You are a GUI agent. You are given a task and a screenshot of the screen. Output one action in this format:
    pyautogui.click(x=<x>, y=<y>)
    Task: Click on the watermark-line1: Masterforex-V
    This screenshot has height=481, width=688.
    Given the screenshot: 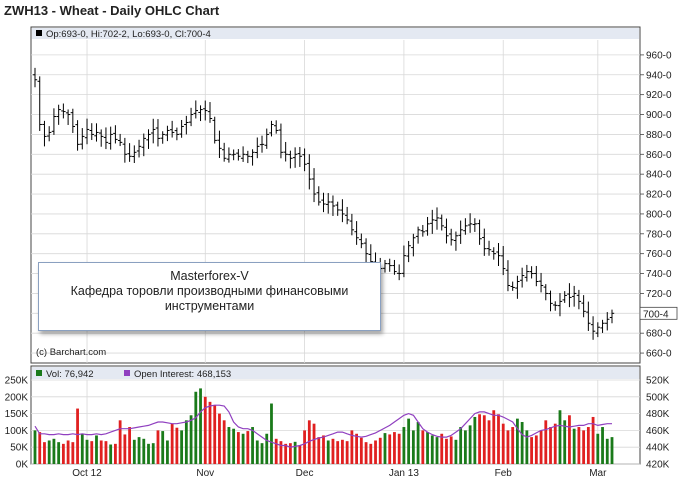 What is the action you would take?
    pyautogui.click(x=209, y=276)
    